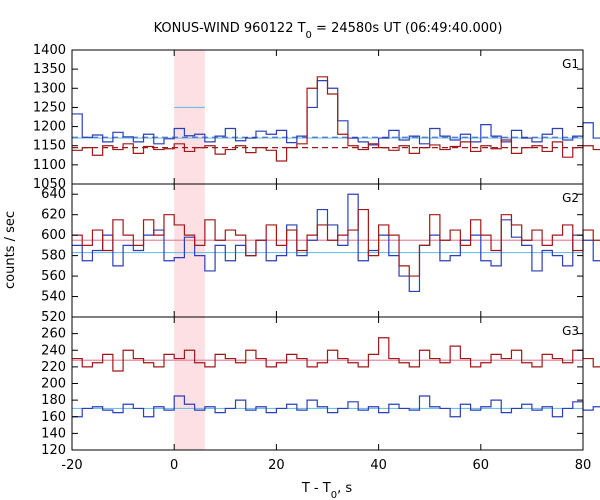 The height and width of the screenshot is (500, 600). What do you see at coordinates (53, 450) in the screenshot?
I see `g3-y-tick-label: 120` at bounding box center [53, 450].